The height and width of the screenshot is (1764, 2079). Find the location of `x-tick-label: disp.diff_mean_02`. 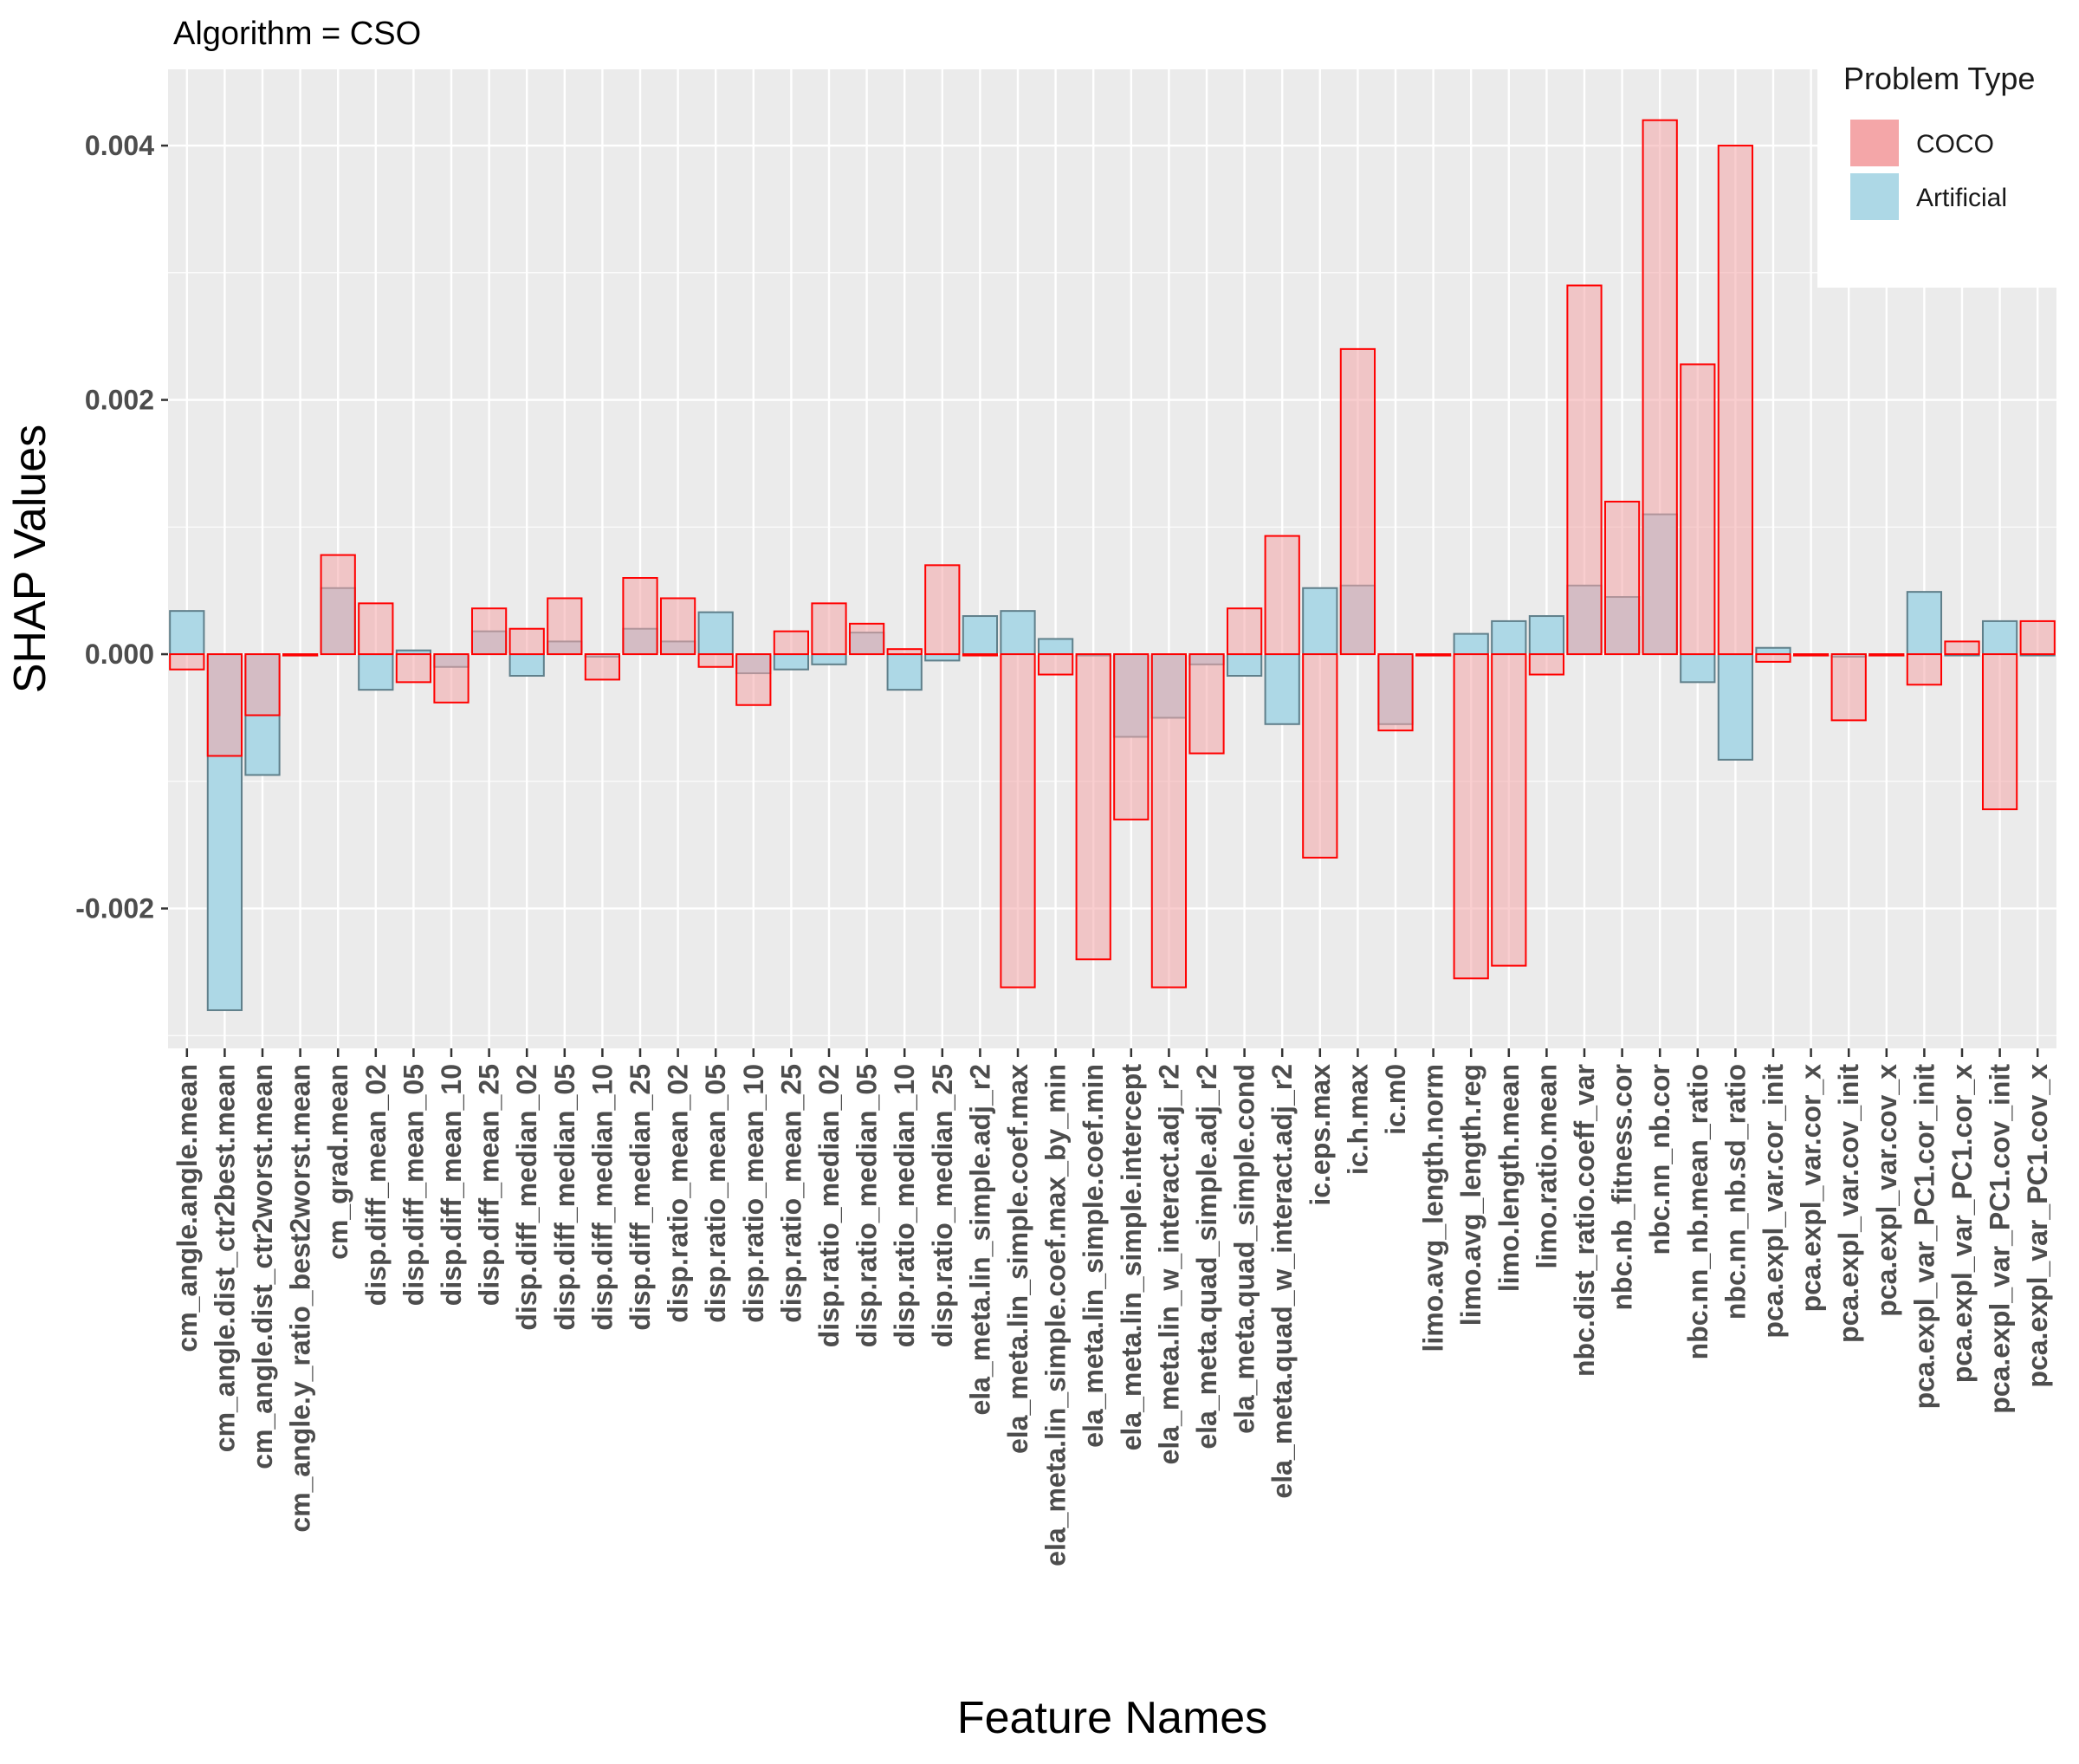

x-tick-label: disp.diff_mean_02 is located at coordinates (376, 1185).